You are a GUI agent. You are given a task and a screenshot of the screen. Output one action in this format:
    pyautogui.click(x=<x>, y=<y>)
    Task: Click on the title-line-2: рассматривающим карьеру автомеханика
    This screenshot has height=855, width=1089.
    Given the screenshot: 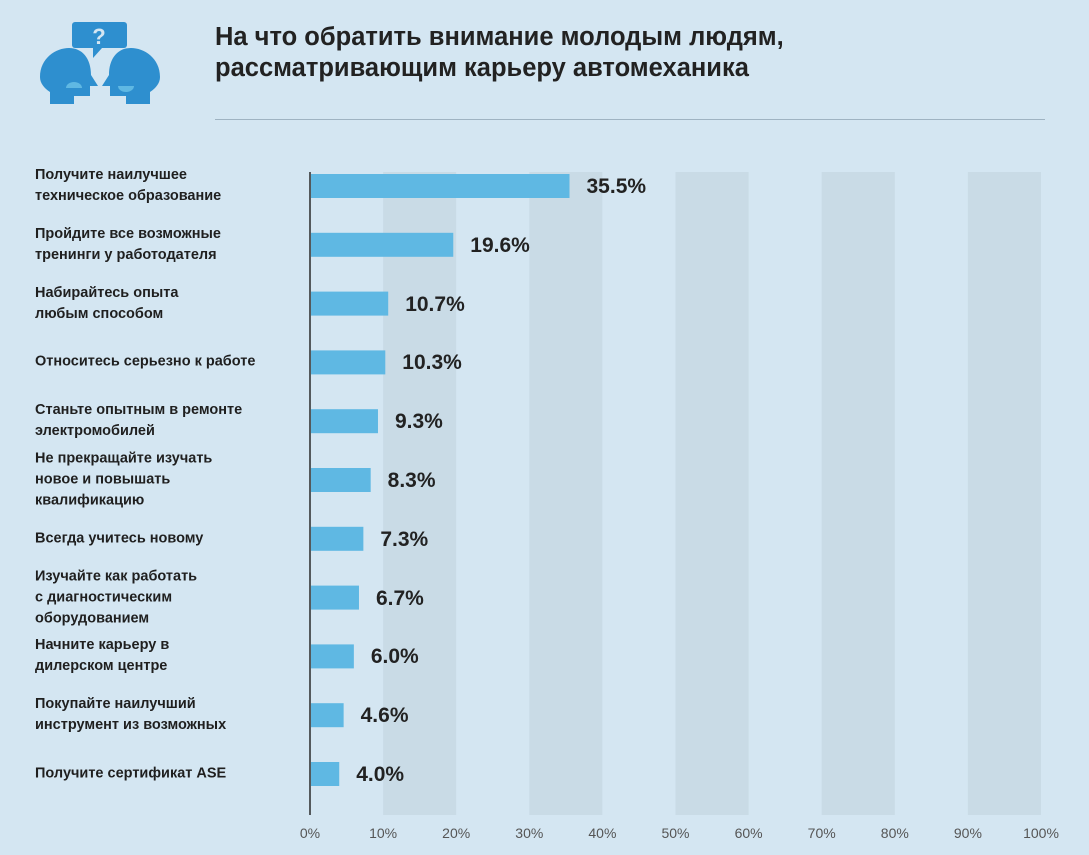 What is the action you would take?
    pyautogui.click(x=482, y=68)
    